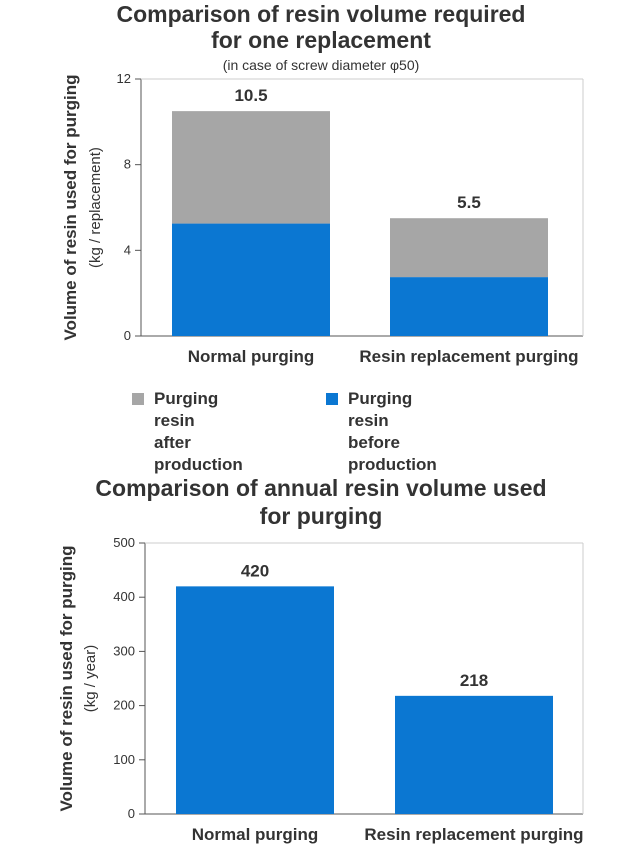  I want to click on chart-title-line-1: Comparison of annual resin volume used, so click(321, 488).